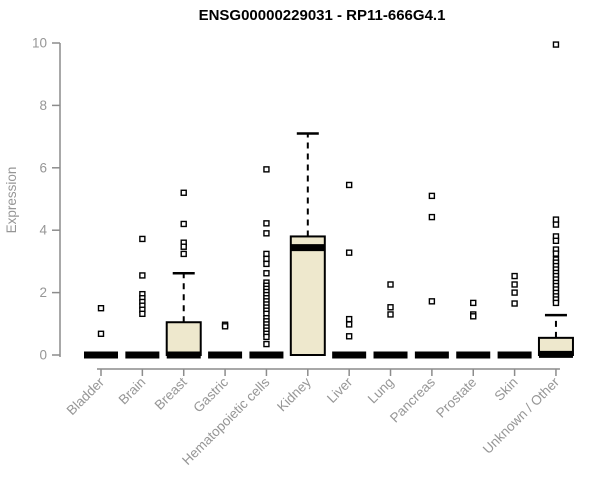  Describe the element at coordinates (294, 394) in the screenshot. I see `x-tick-label-kidney: Kidney` at that location.